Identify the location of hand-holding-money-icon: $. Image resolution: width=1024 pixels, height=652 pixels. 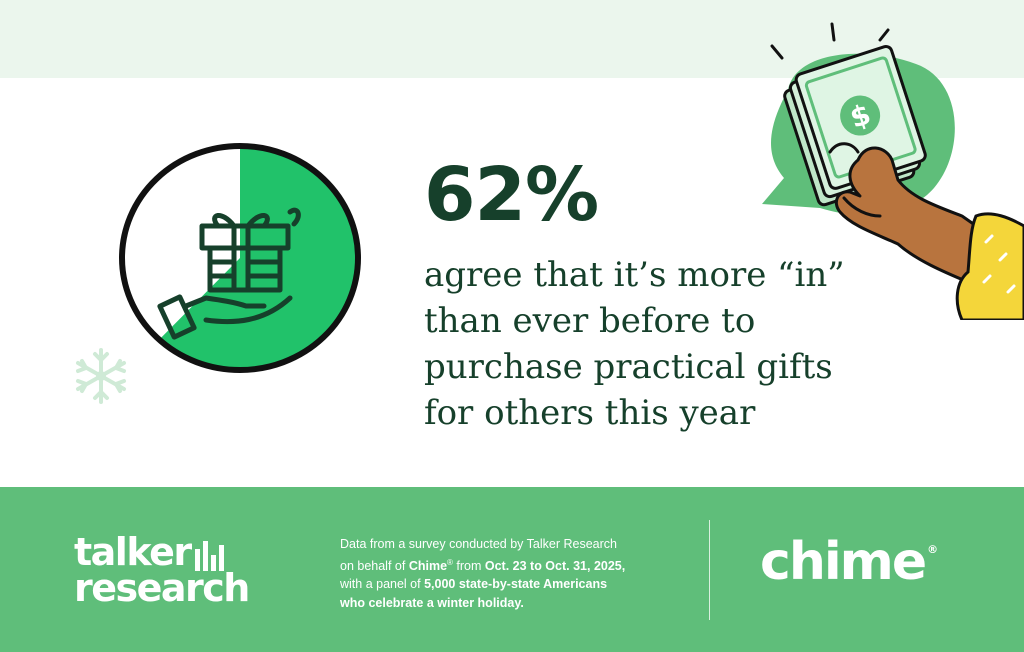
(893, 171).